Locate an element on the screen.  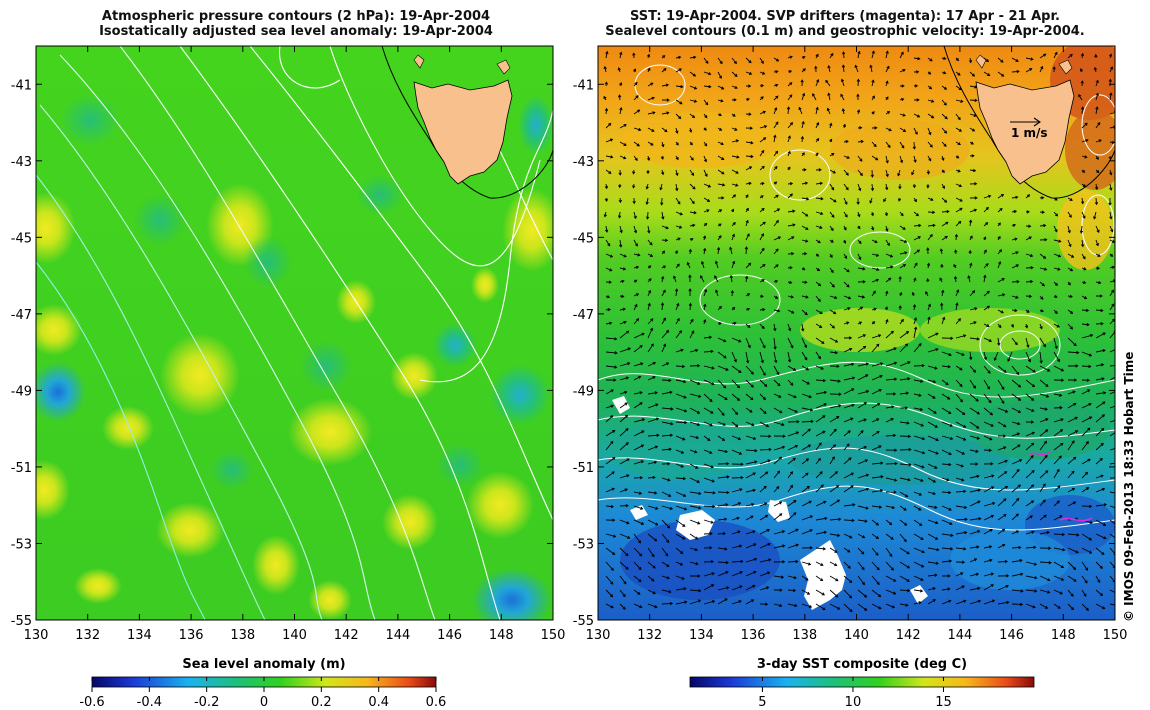
y-tick-label: -55 is located at coordinates (21, 621).